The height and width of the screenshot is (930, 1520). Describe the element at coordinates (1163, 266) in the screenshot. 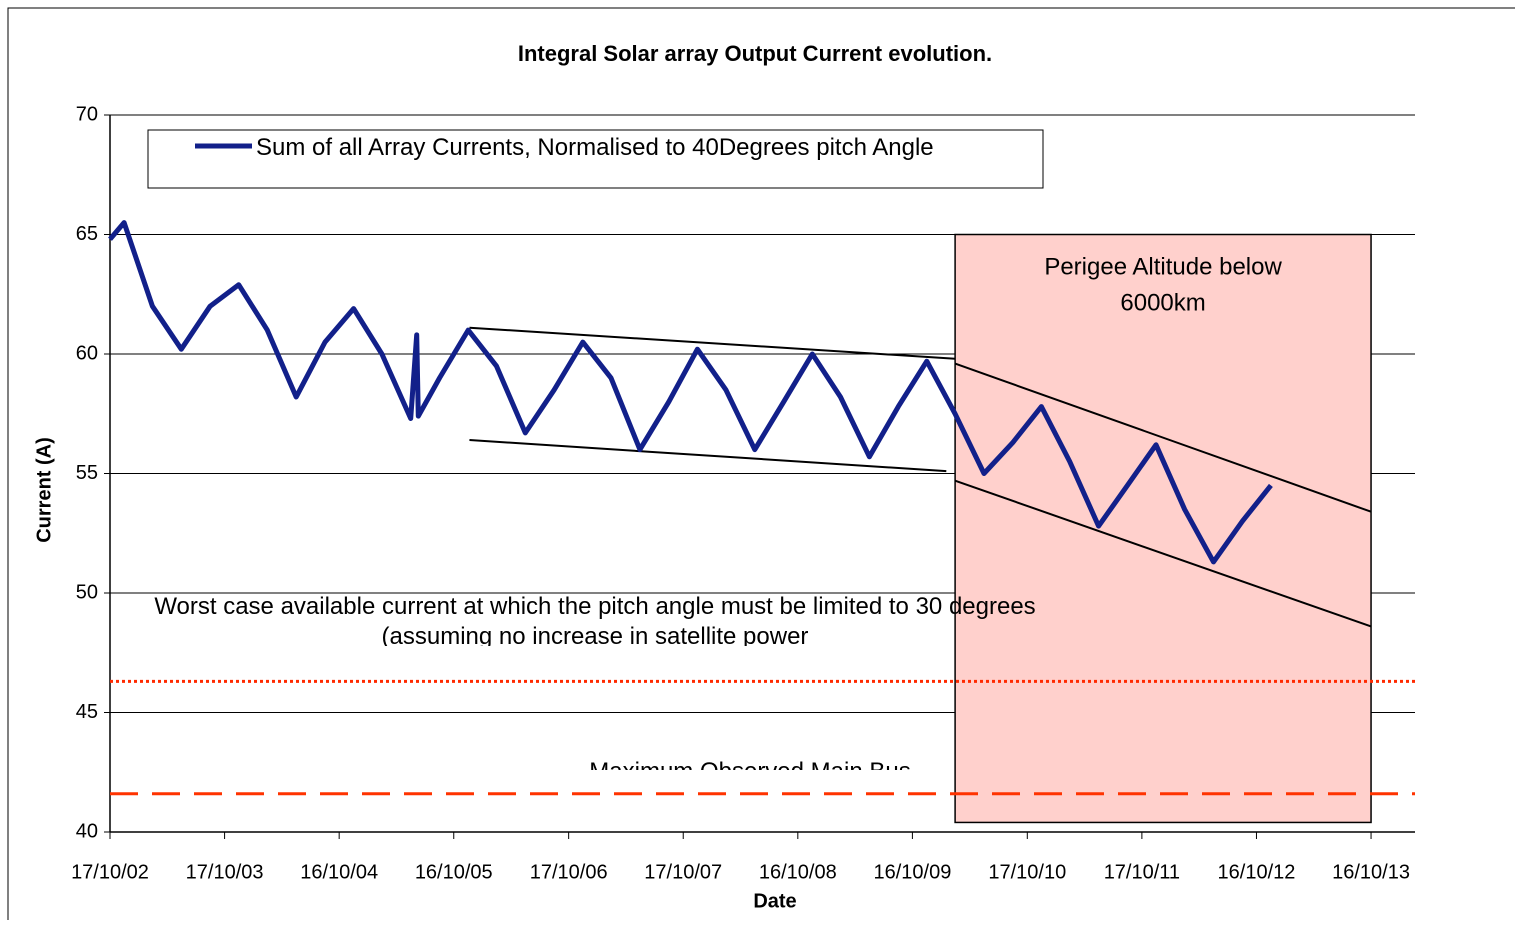

I see `region-label: Perigee Altitude below` at that location.